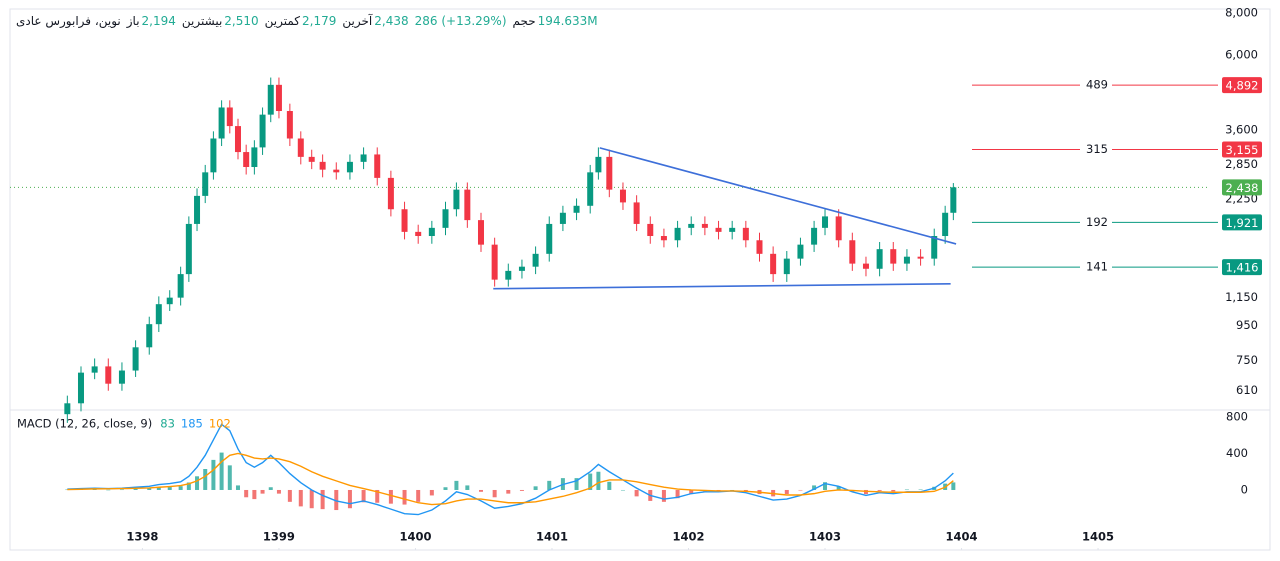  What do you see at coordinates (241, 21) in the screenshot?
I see `field-value: 2,510` at bounding box center [241, 21].